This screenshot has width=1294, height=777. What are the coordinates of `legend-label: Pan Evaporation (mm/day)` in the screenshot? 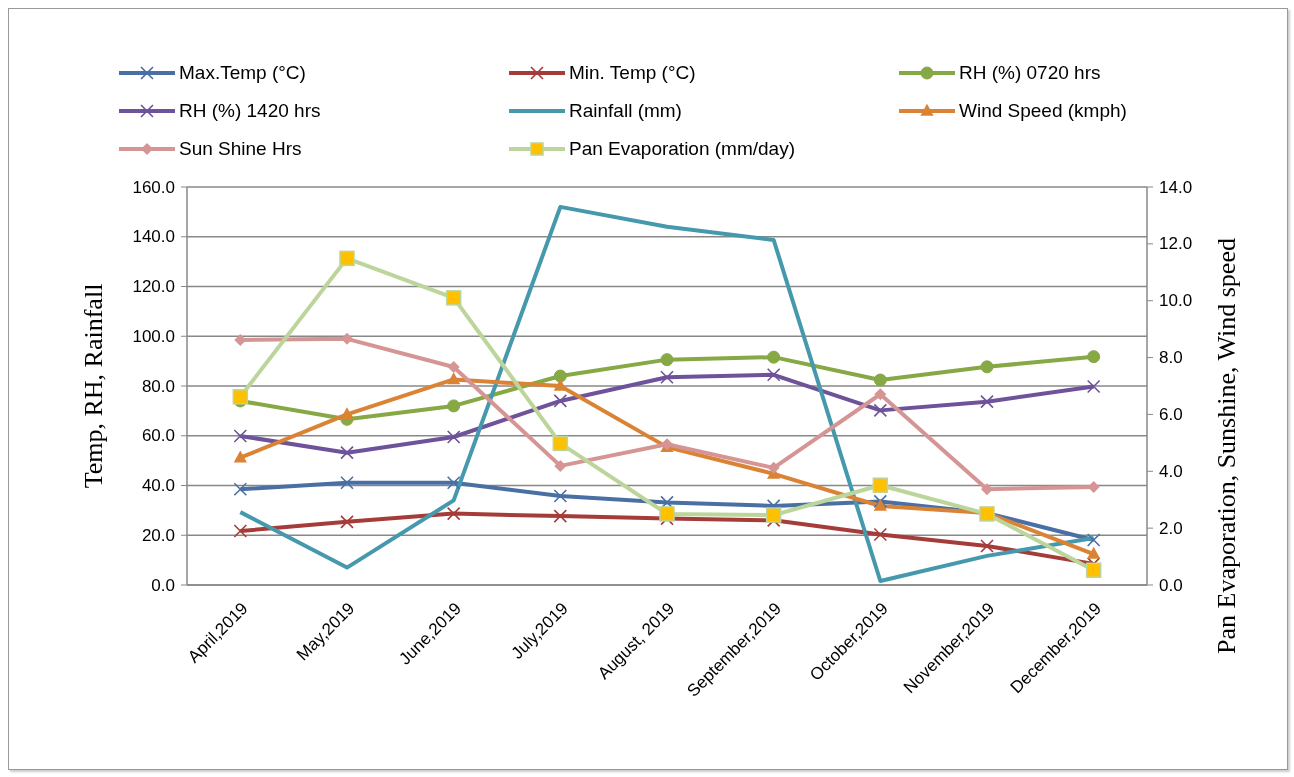 It's located at (682, 149).